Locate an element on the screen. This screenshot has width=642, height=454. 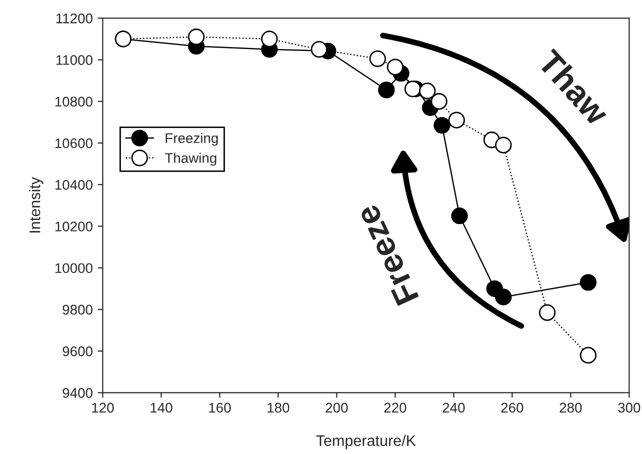
x-tick-label: 220 is located at coordinates (395, 407).